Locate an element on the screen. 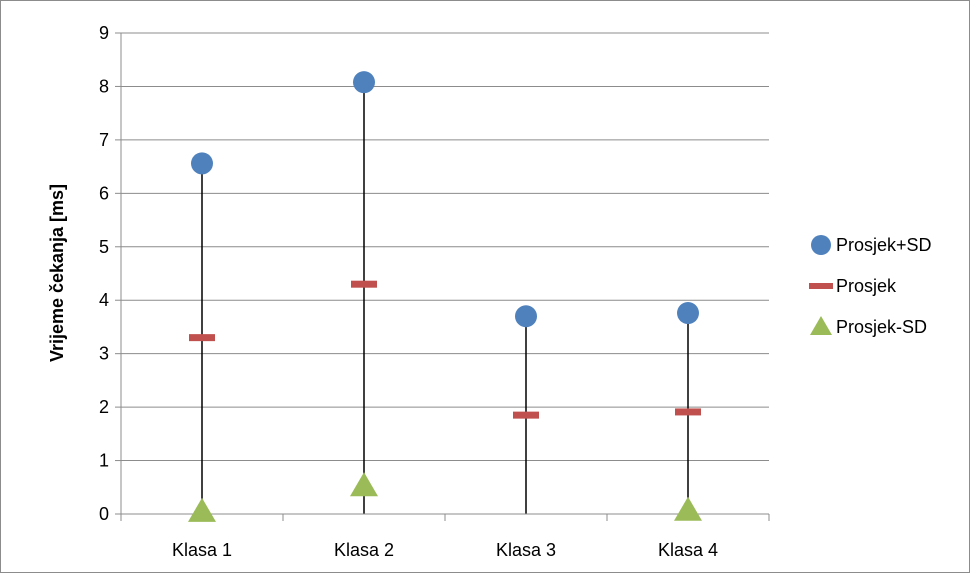 Image resolution: width=970 pixels, height=577 pixels. x-tick-label: Klasa 3 is located at coordinates (526, 550).